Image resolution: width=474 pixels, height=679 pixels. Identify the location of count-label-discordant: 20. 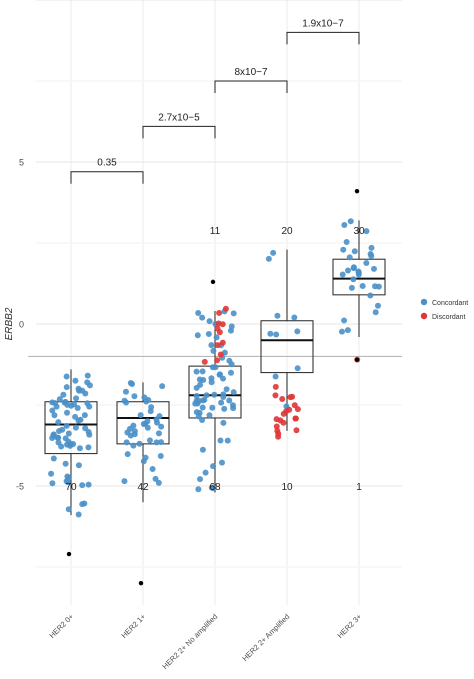
(287, 231).